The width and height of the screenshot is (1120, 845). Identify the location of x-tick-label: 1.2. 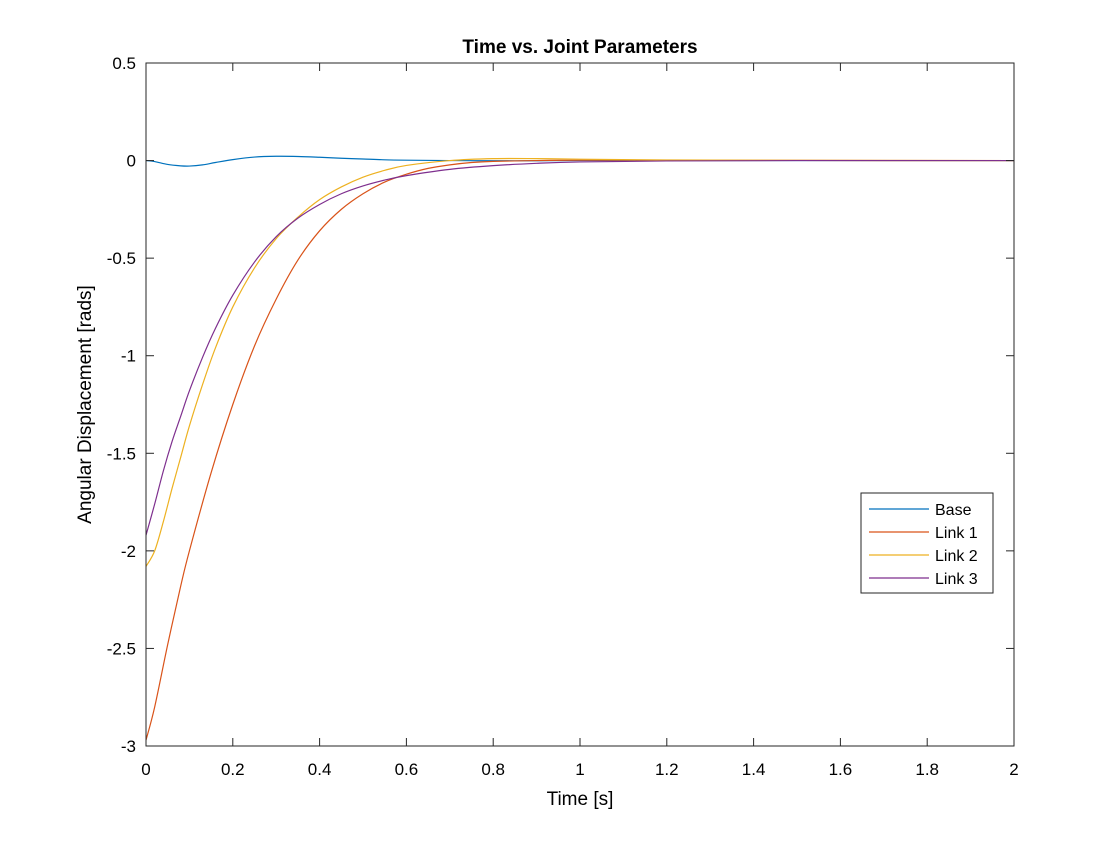
(667, 769).